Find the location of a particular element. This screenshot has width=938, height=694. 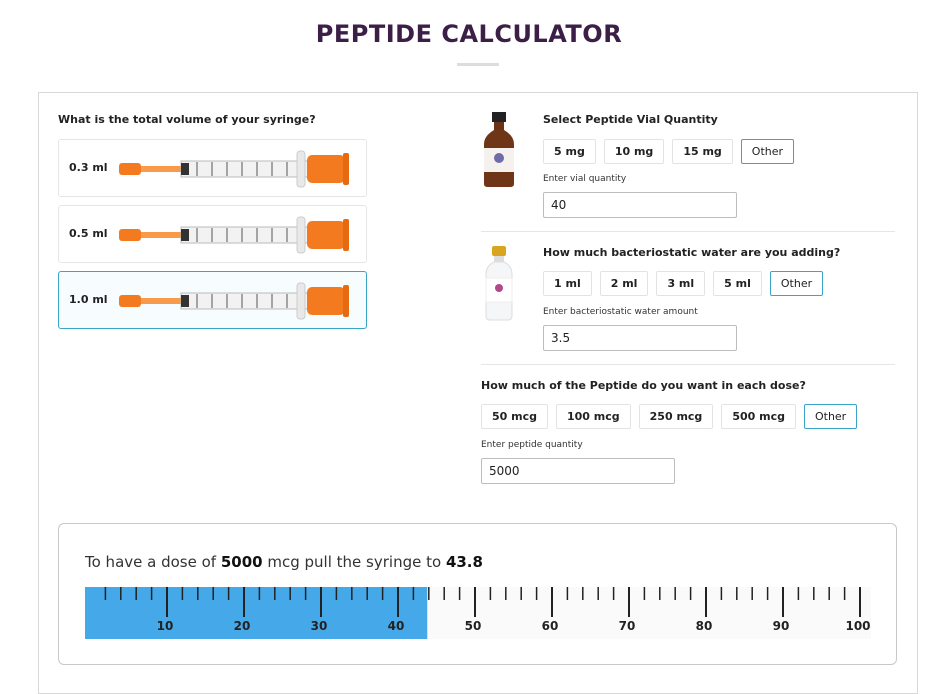

result-middle: mcg pull the syringe to is located at coordinates (354, 562).